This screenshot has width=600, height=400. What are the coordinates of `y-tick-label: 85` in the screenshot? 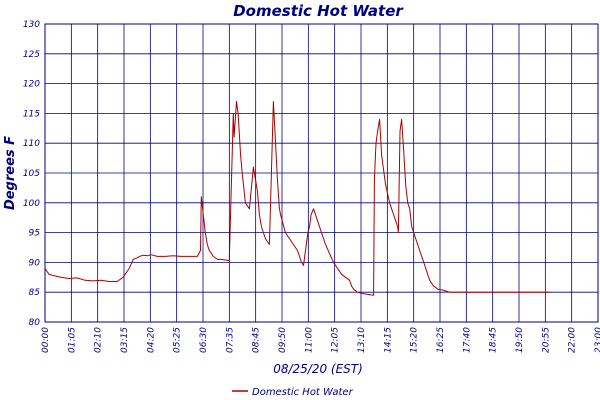 It's located at (35, 293).